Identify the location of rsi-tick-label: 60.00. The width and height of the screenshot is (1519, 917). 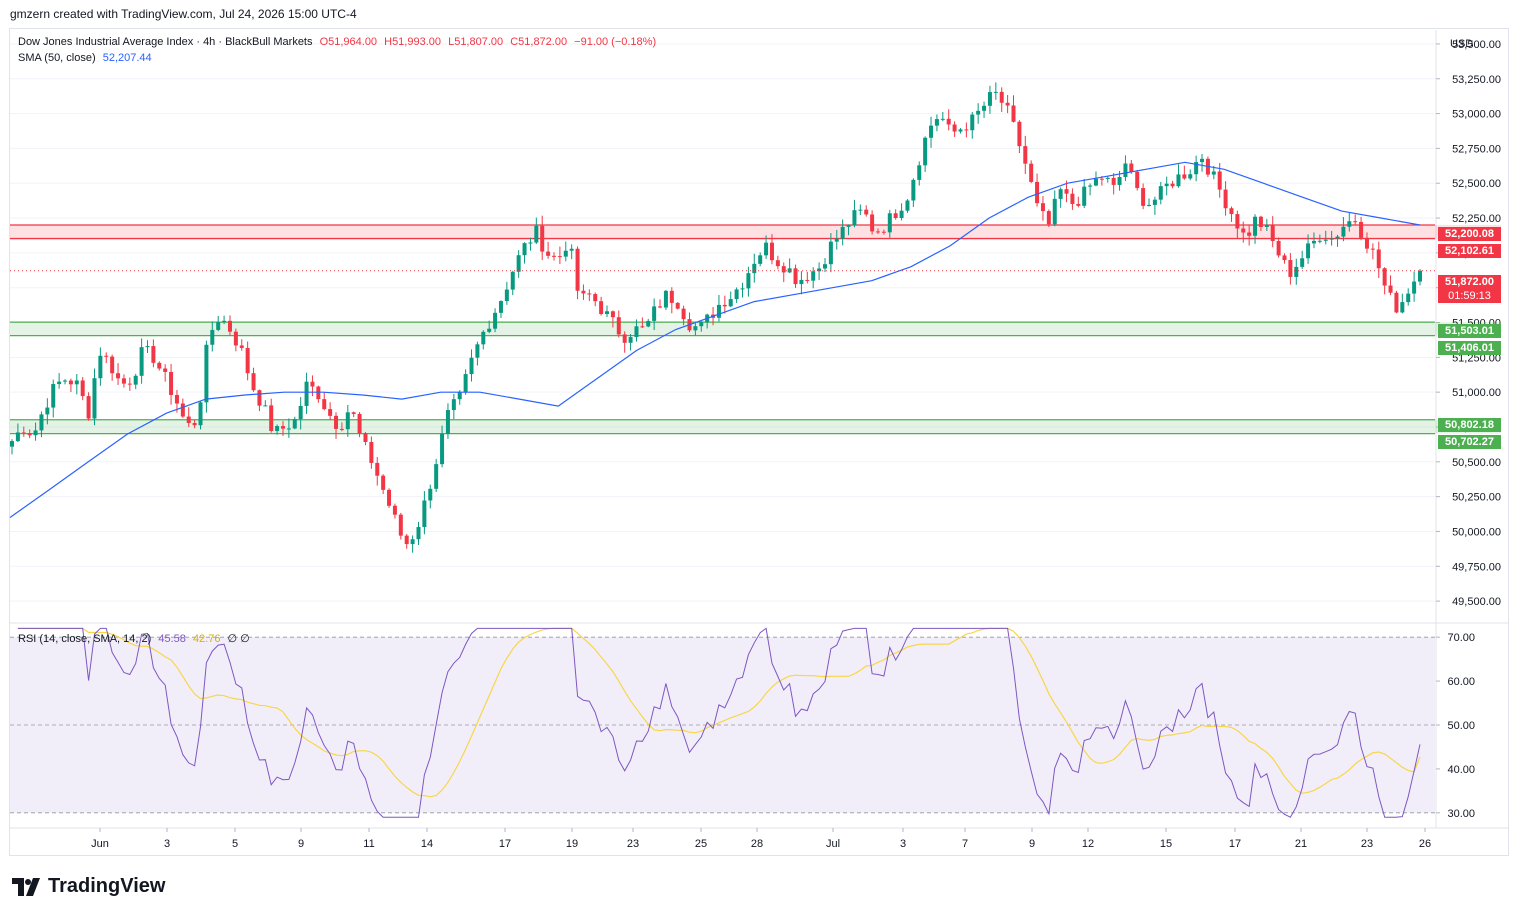
(1461, 682).